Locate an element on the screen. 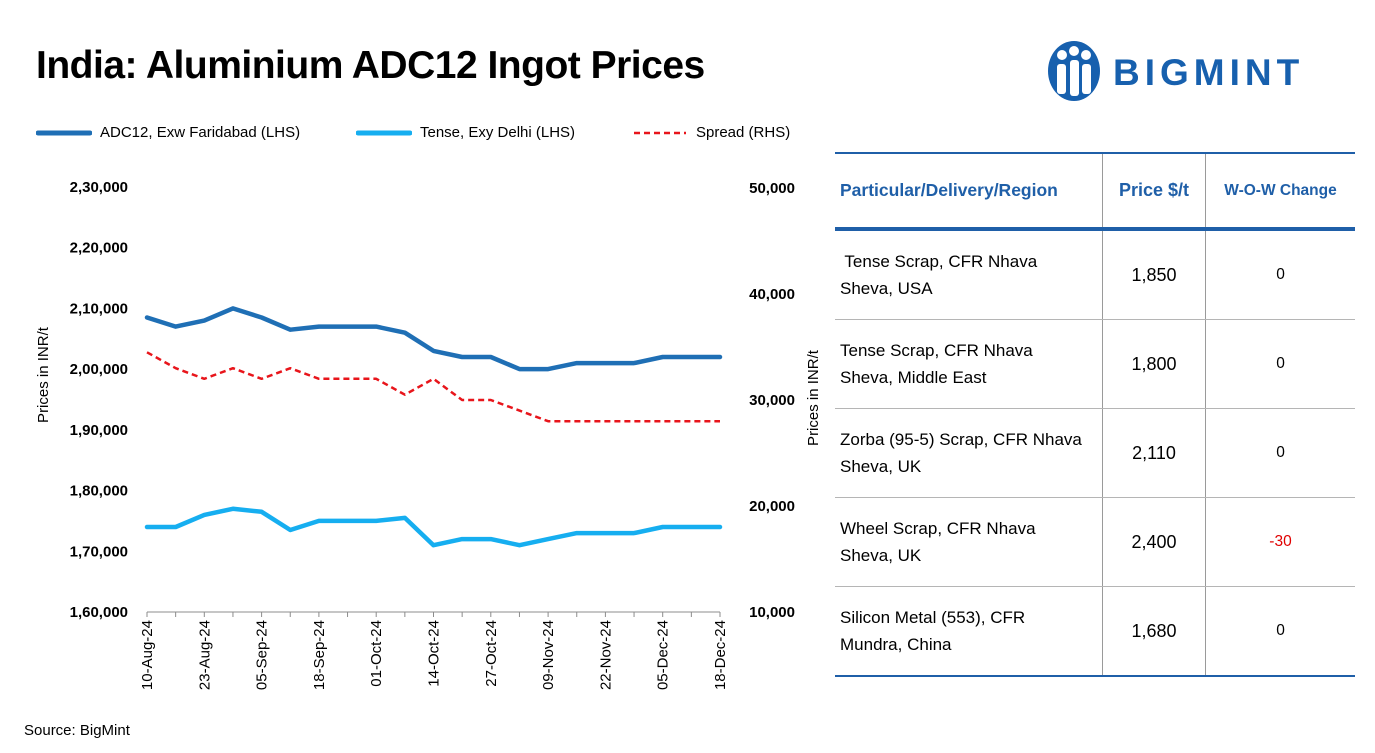 Image resolution: width=1375 pixels, height=753 pixels. y-left-tick-label: 1,90,000 is located at coordinates (99, 430).